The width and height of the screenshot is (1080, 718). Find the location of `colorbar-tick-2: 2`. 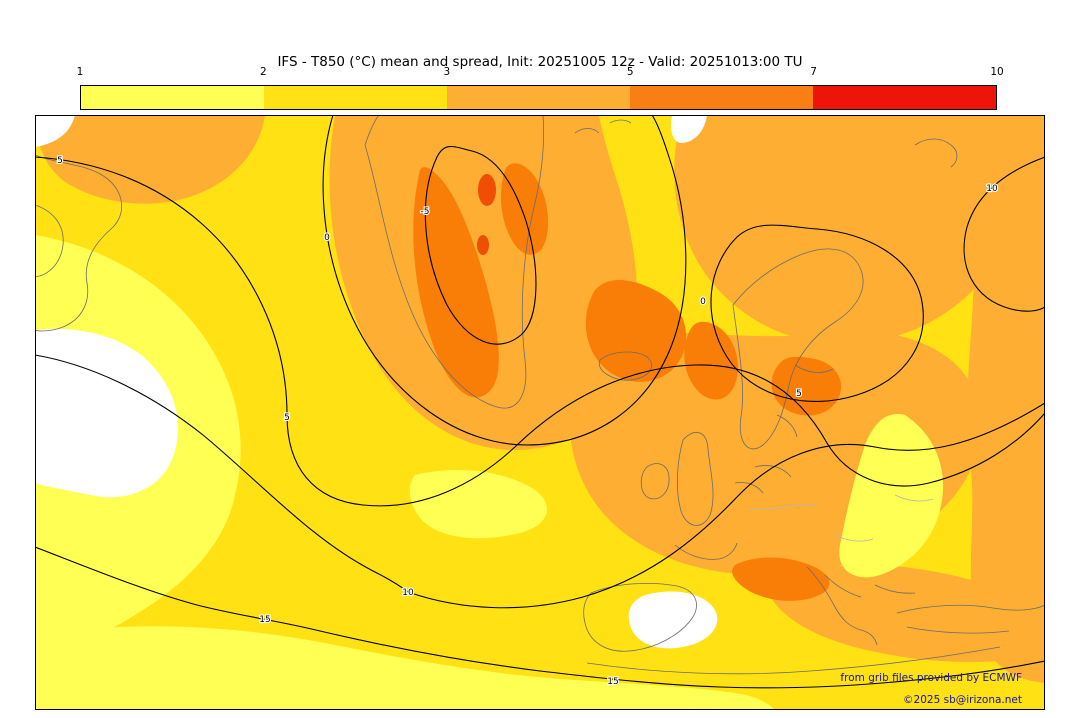

colorbar-tick-2: 2 is located at coordinates (263, 72).